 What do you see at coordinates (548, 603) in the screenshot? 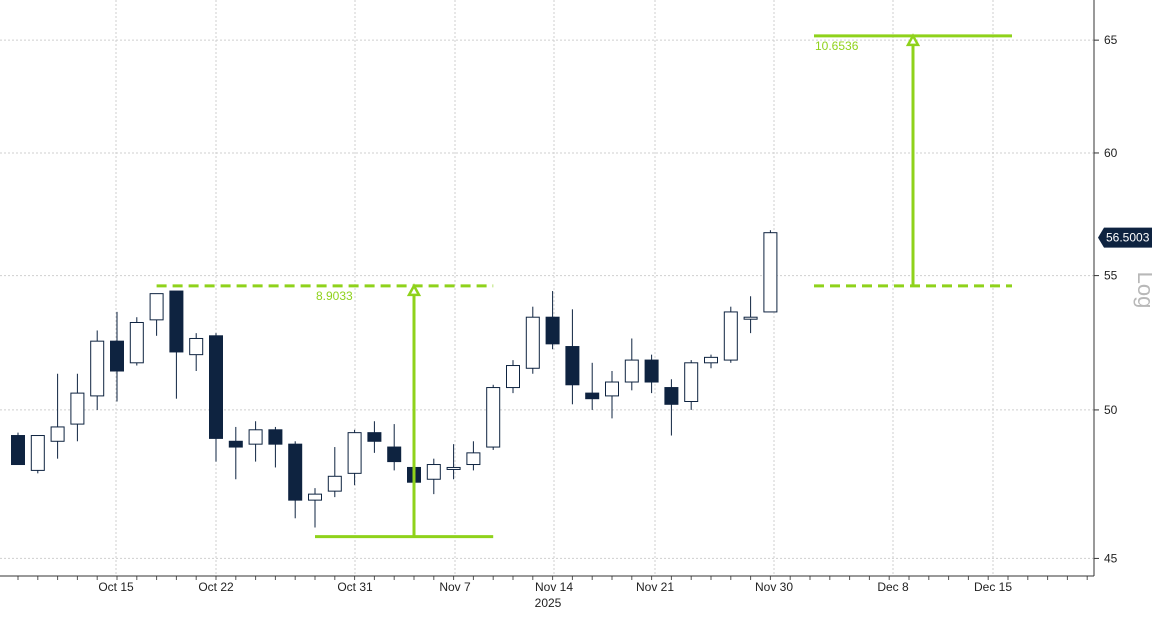
I see `x-axis-year-label: 2025` at bounding box center [548, 603].